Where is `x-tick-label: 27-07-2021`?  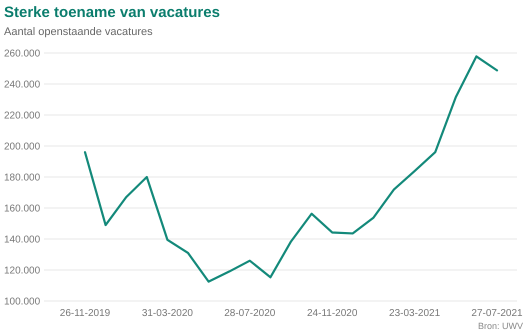
x-tick-label: 27-07-2021 is located at coordinates (497, 313).